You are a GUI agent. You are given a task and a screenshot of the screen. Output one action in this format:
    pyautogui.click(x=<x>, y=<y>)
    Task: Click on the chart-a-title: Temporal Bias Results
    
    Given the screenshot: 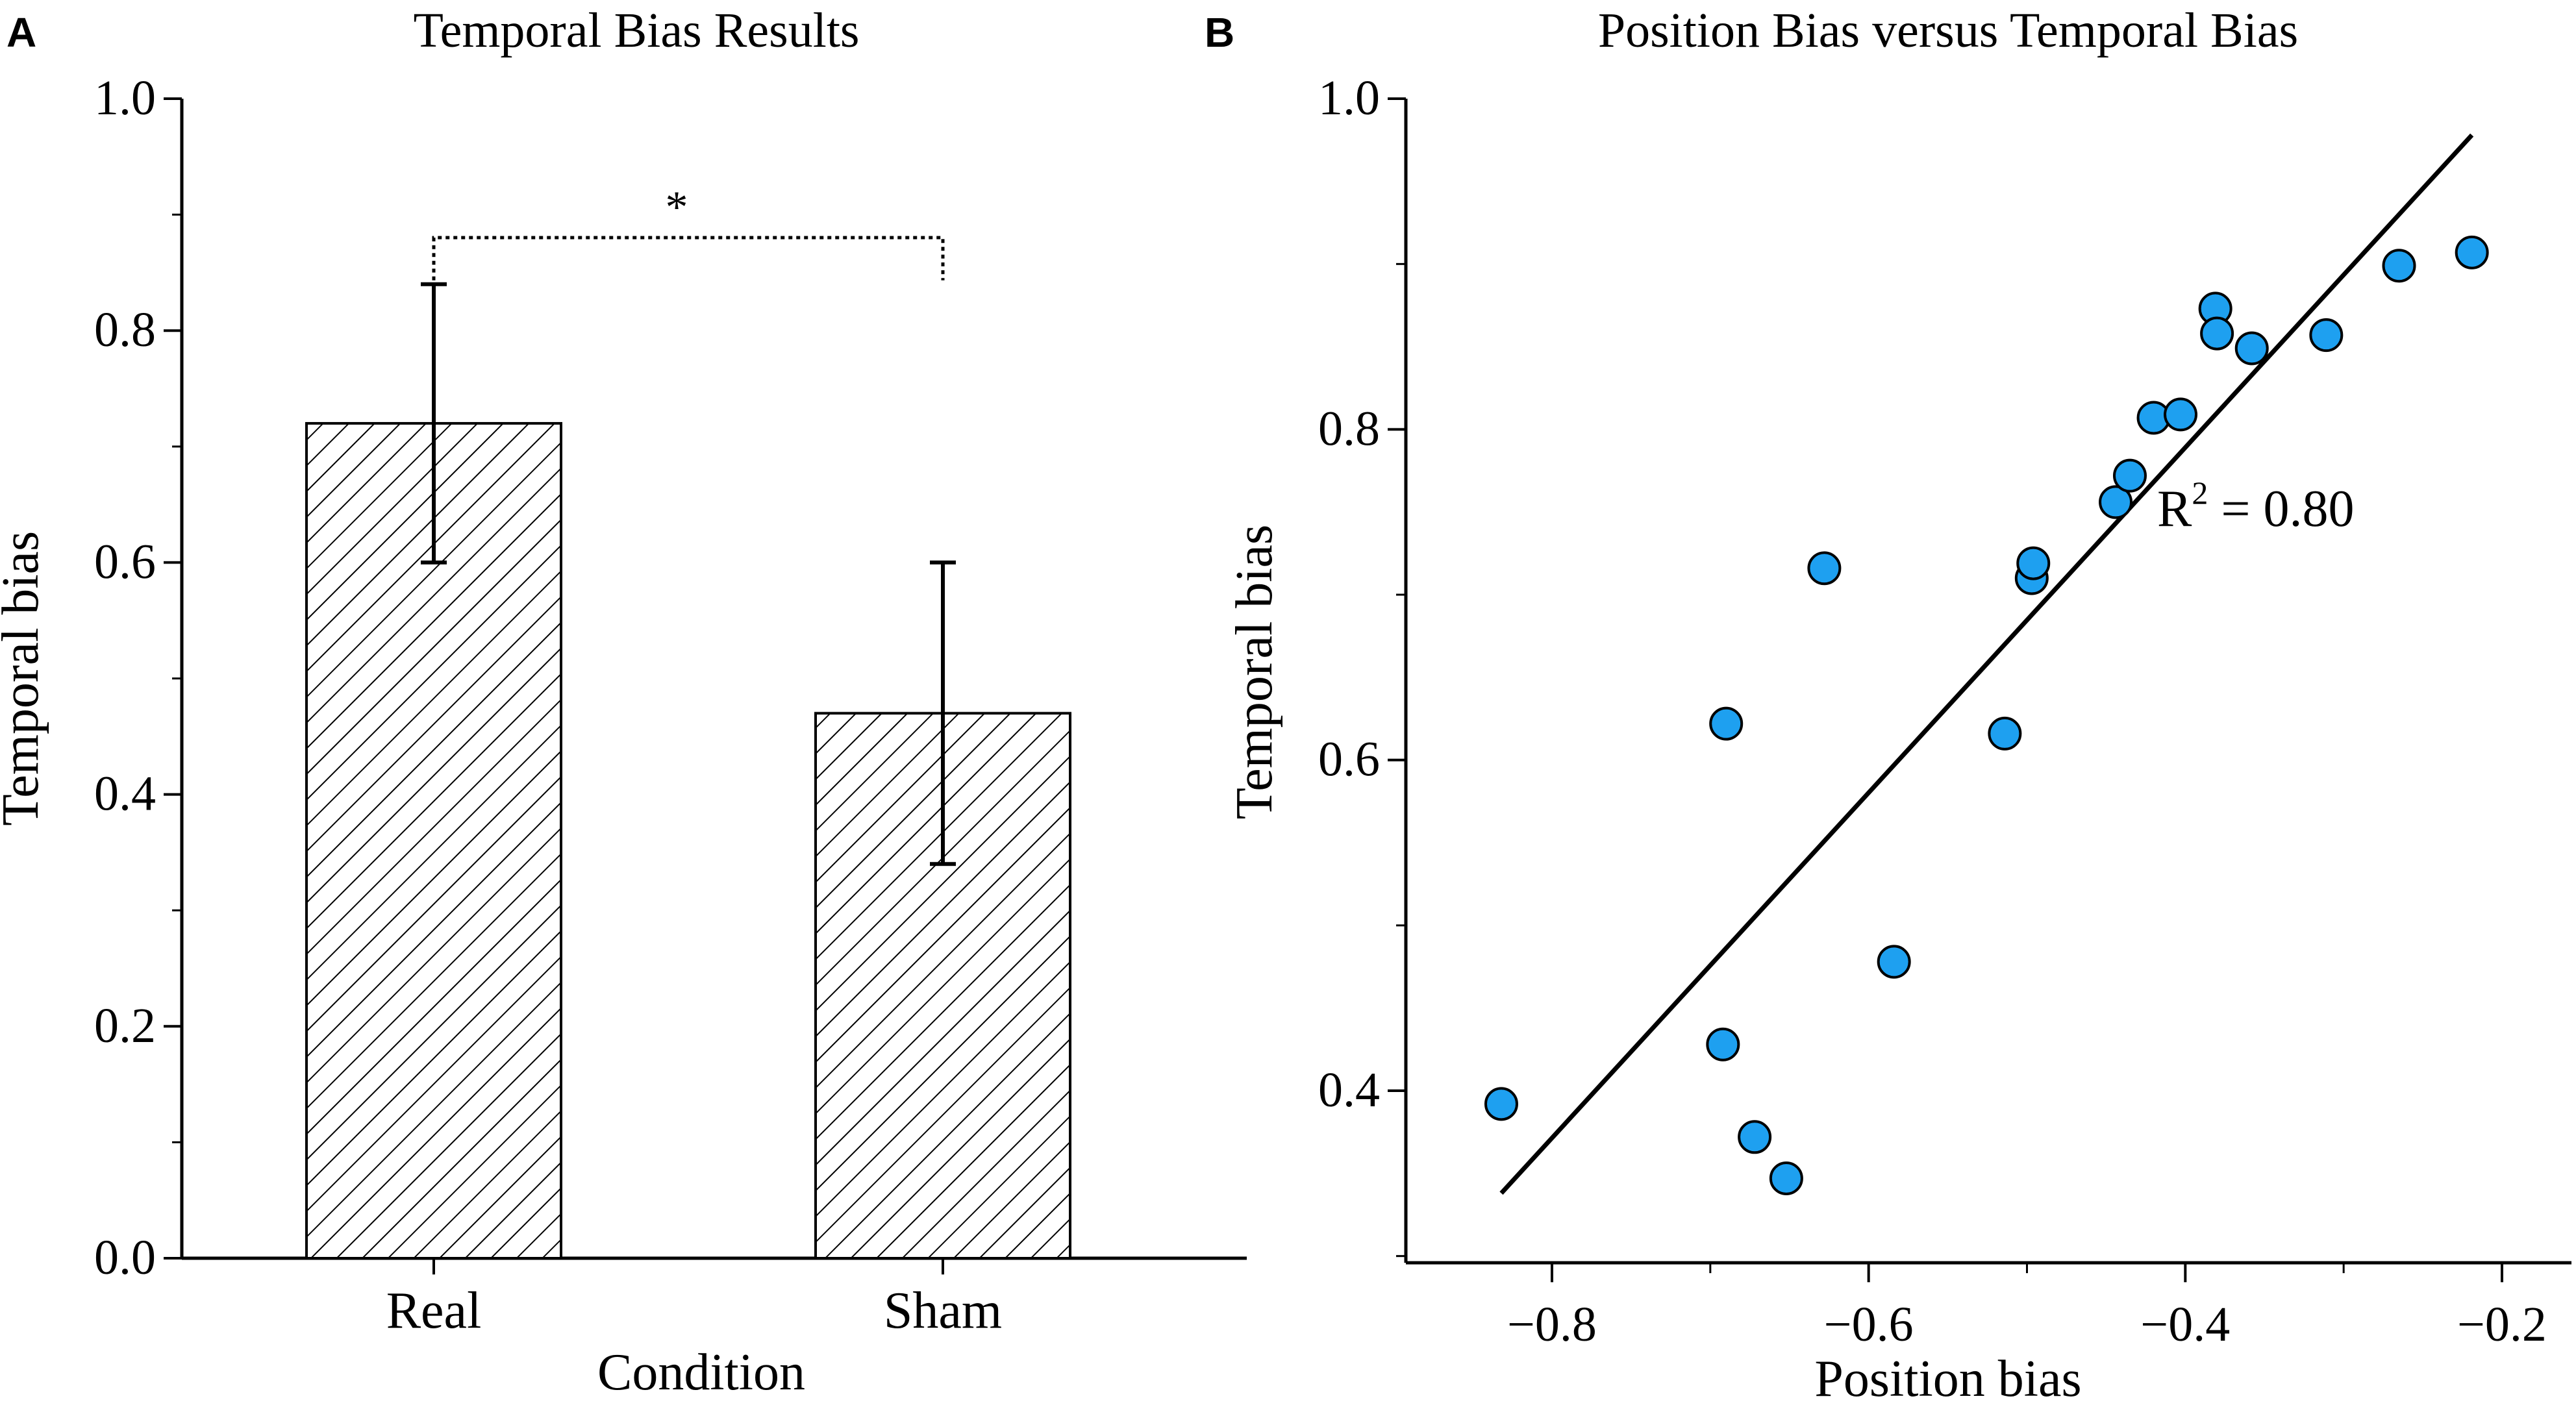 What is the action you would take?
    pyautogui.click(x=636, y=31)
    